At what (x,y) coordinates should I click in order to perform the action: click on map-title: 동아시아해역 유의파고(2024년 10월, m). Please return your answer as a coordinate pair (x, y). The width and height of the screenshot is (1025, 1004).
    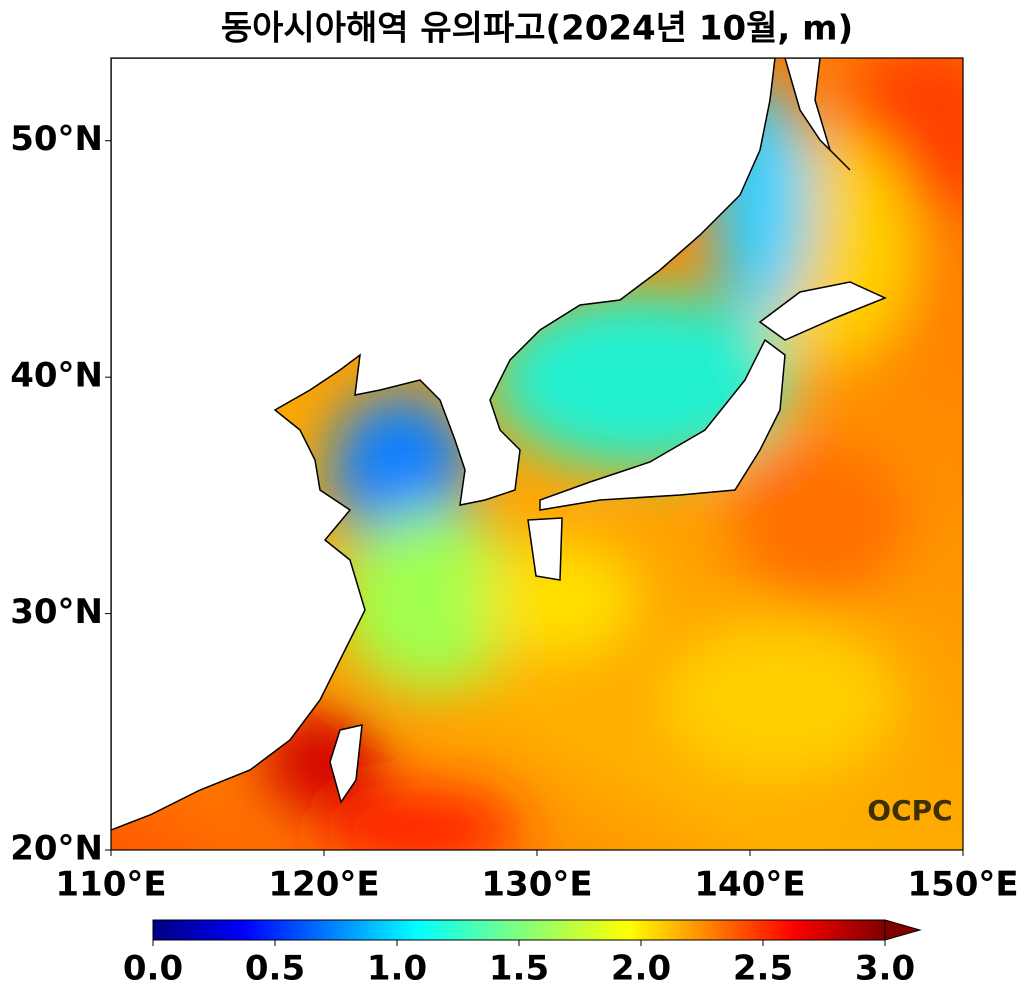
    Looking at the image, I should click on (537, 29).